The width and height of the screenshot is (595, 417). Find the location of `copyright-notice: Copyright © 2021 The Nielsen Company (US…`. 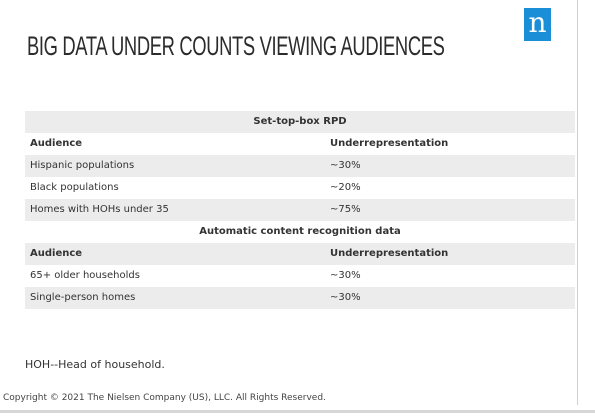

copyright-notice: Copyright © 2021 The Nielsen Company (US… is located at coordinates (164, 398).